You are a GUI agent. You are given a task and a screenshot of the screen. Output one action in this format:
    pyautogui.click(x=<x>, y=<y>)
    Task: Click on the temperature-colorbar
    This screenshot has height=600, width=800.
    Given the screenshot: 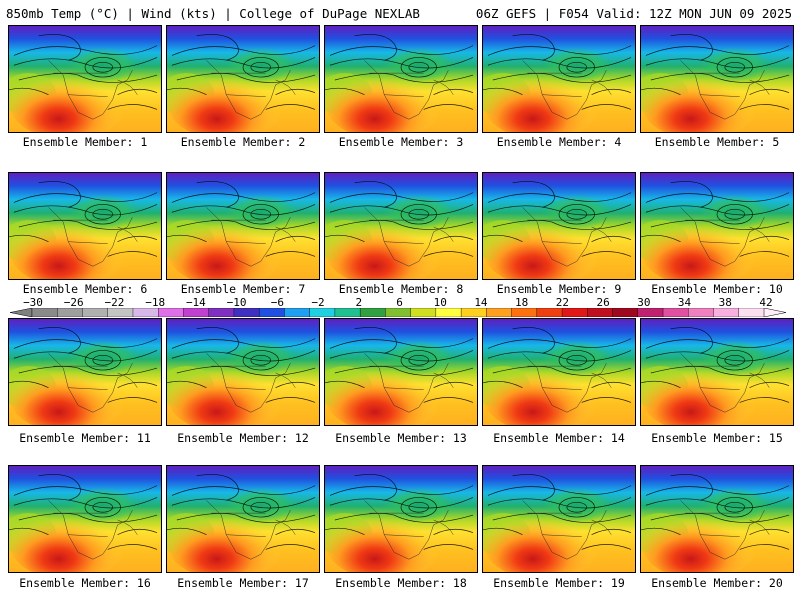 What is the action you would take?
    pyautogui.click(x=398, y=312)
    